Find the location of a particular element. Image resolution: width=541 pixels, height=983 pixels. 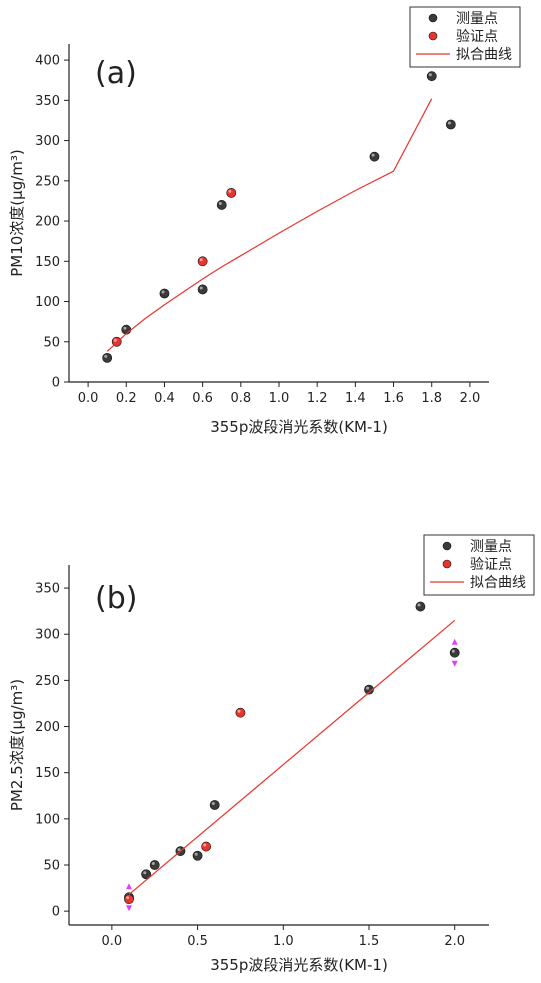

panel-label: (b) is located at coordinates (116, 598).